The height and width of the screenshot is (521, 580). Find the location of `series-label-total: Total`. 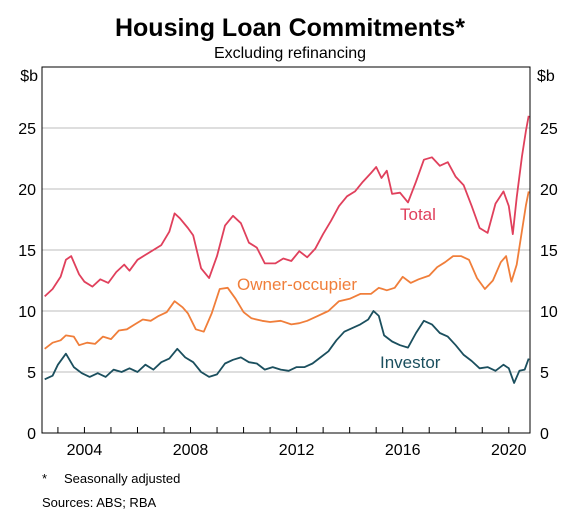

series-label-total: Total is located at coordinates (418, 214).